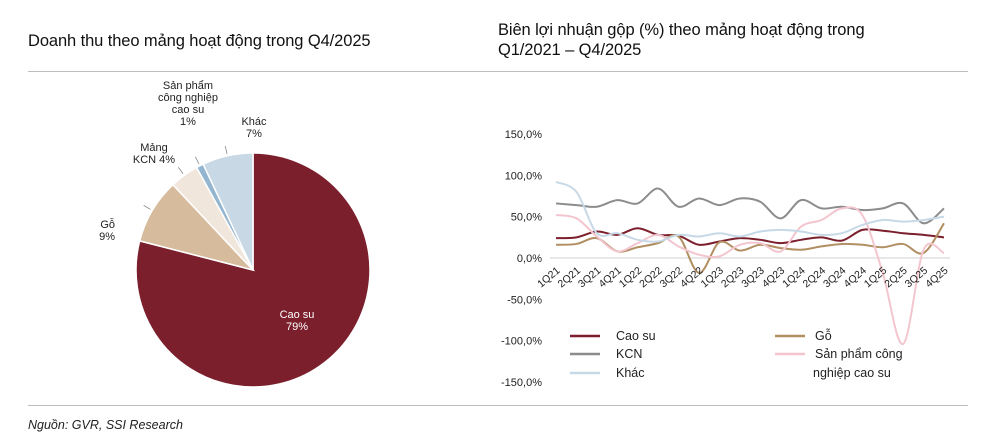 The image size is (988, 434). What do you see at coordinates (254, 122) in the screenshot?
I see `pie-label-4-line1: Khác` at bounding box center [254, 122].